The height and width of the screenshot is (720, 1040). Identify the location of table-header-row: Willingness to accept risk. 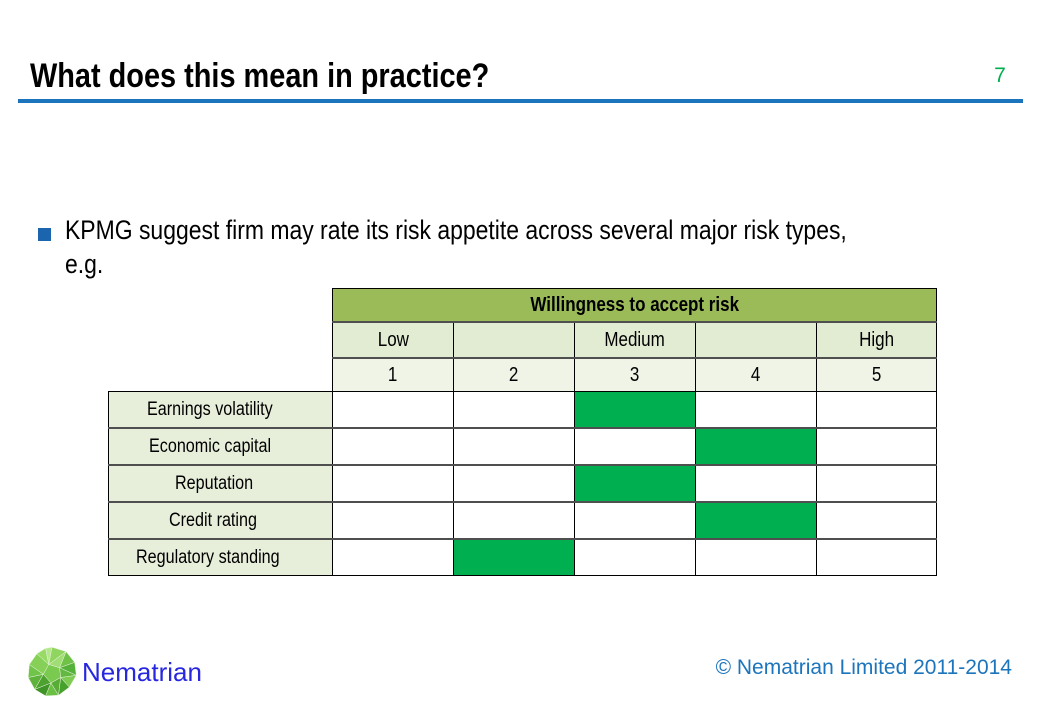
(522, 305).